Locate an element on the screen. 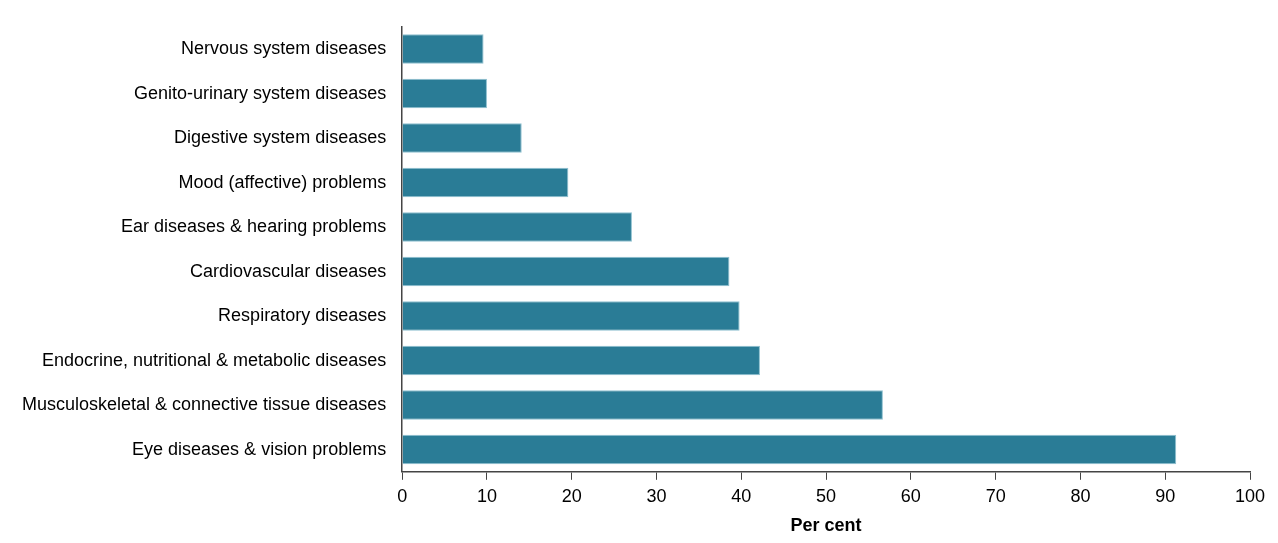 This screenshot has height=543, width=1278. x-tick-label: 80 is located at coordinates (1080, 495).